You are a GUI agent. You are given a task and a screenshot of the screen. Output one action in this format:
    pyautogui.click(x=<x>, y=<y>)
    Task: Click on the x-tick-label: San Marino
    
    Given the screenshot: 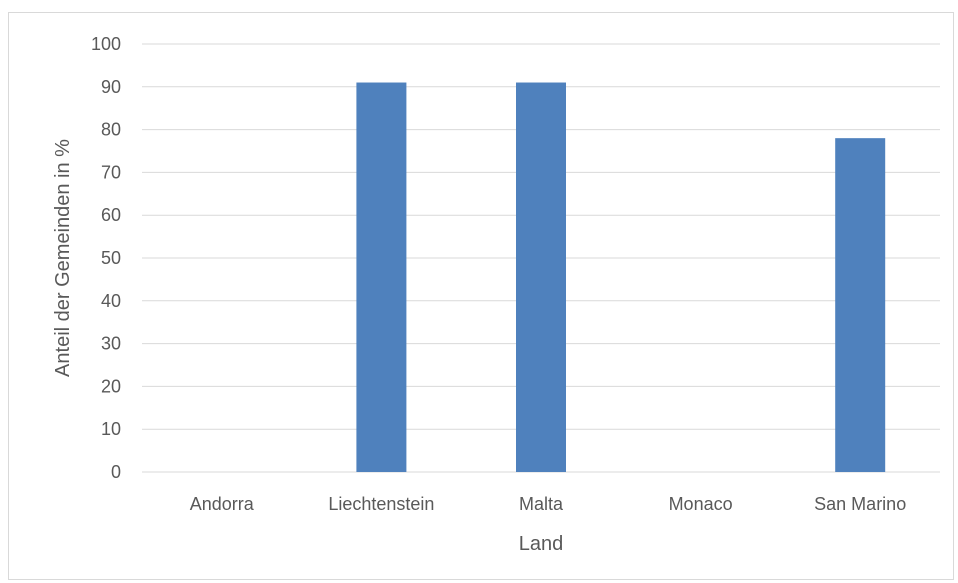 What is the action you would take?
    pyautogui.click(x=860, y=504)
    